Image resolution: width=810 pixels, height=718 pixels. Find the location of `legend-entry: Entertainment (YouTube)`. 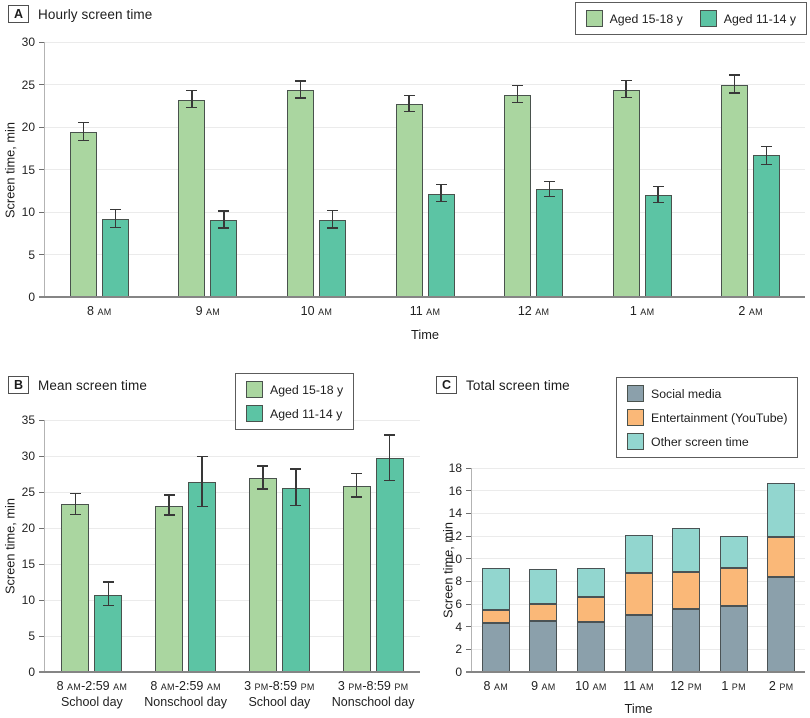

legend-entry: Entertainment (YouTube) is located at coordinates (707, 417).